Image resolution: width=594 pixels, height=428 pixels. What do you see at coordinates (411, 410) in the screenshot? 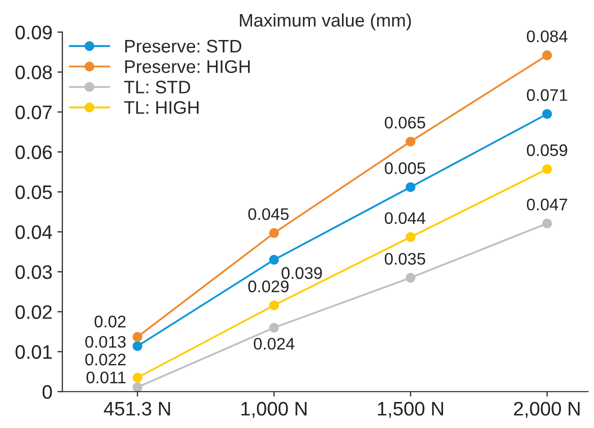
I see `x-tick-label: 1,500 N` at bounding box center [411, 410].